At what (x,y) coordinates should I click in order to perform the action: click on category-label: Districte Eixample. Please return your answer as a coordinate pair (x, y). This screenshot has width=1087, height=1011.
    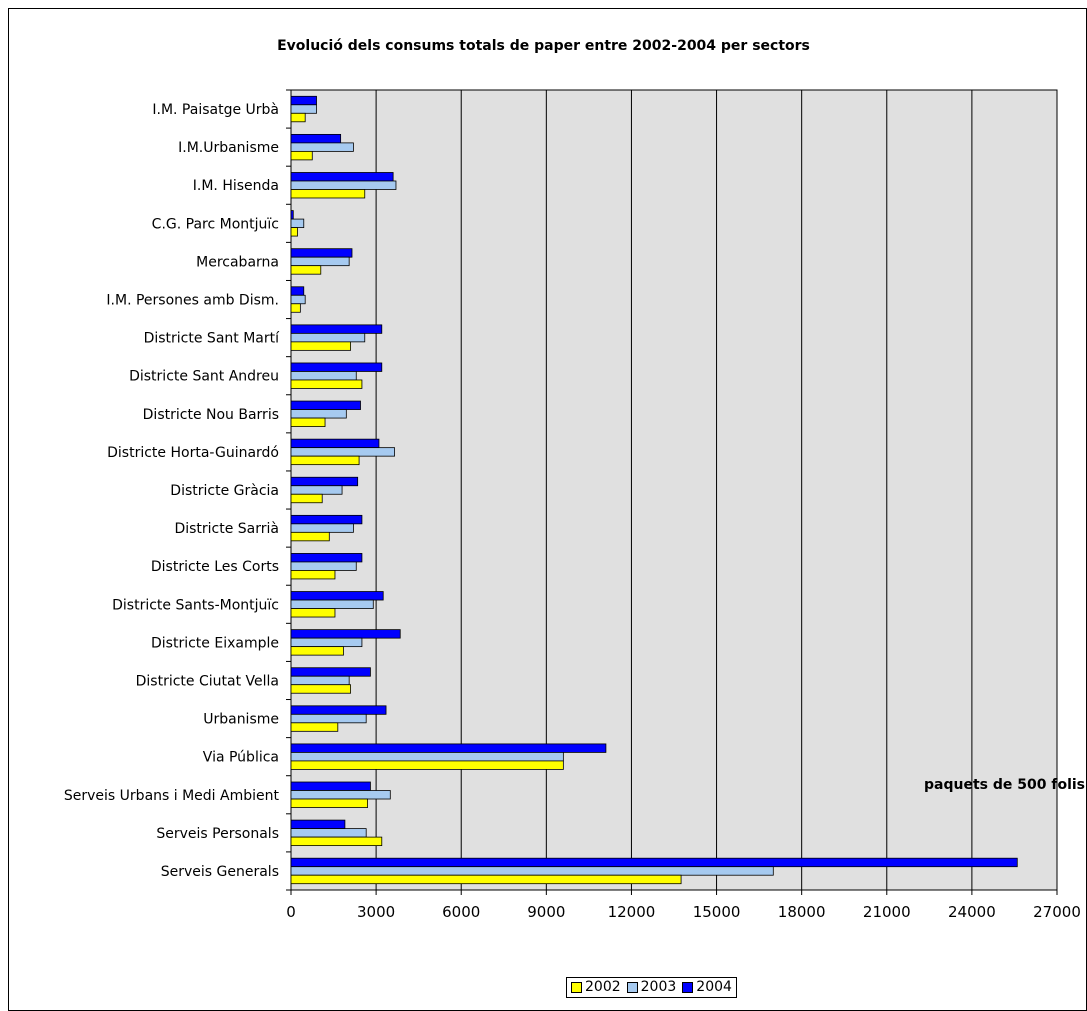
    Looking at the image, I should click on (215, 643).